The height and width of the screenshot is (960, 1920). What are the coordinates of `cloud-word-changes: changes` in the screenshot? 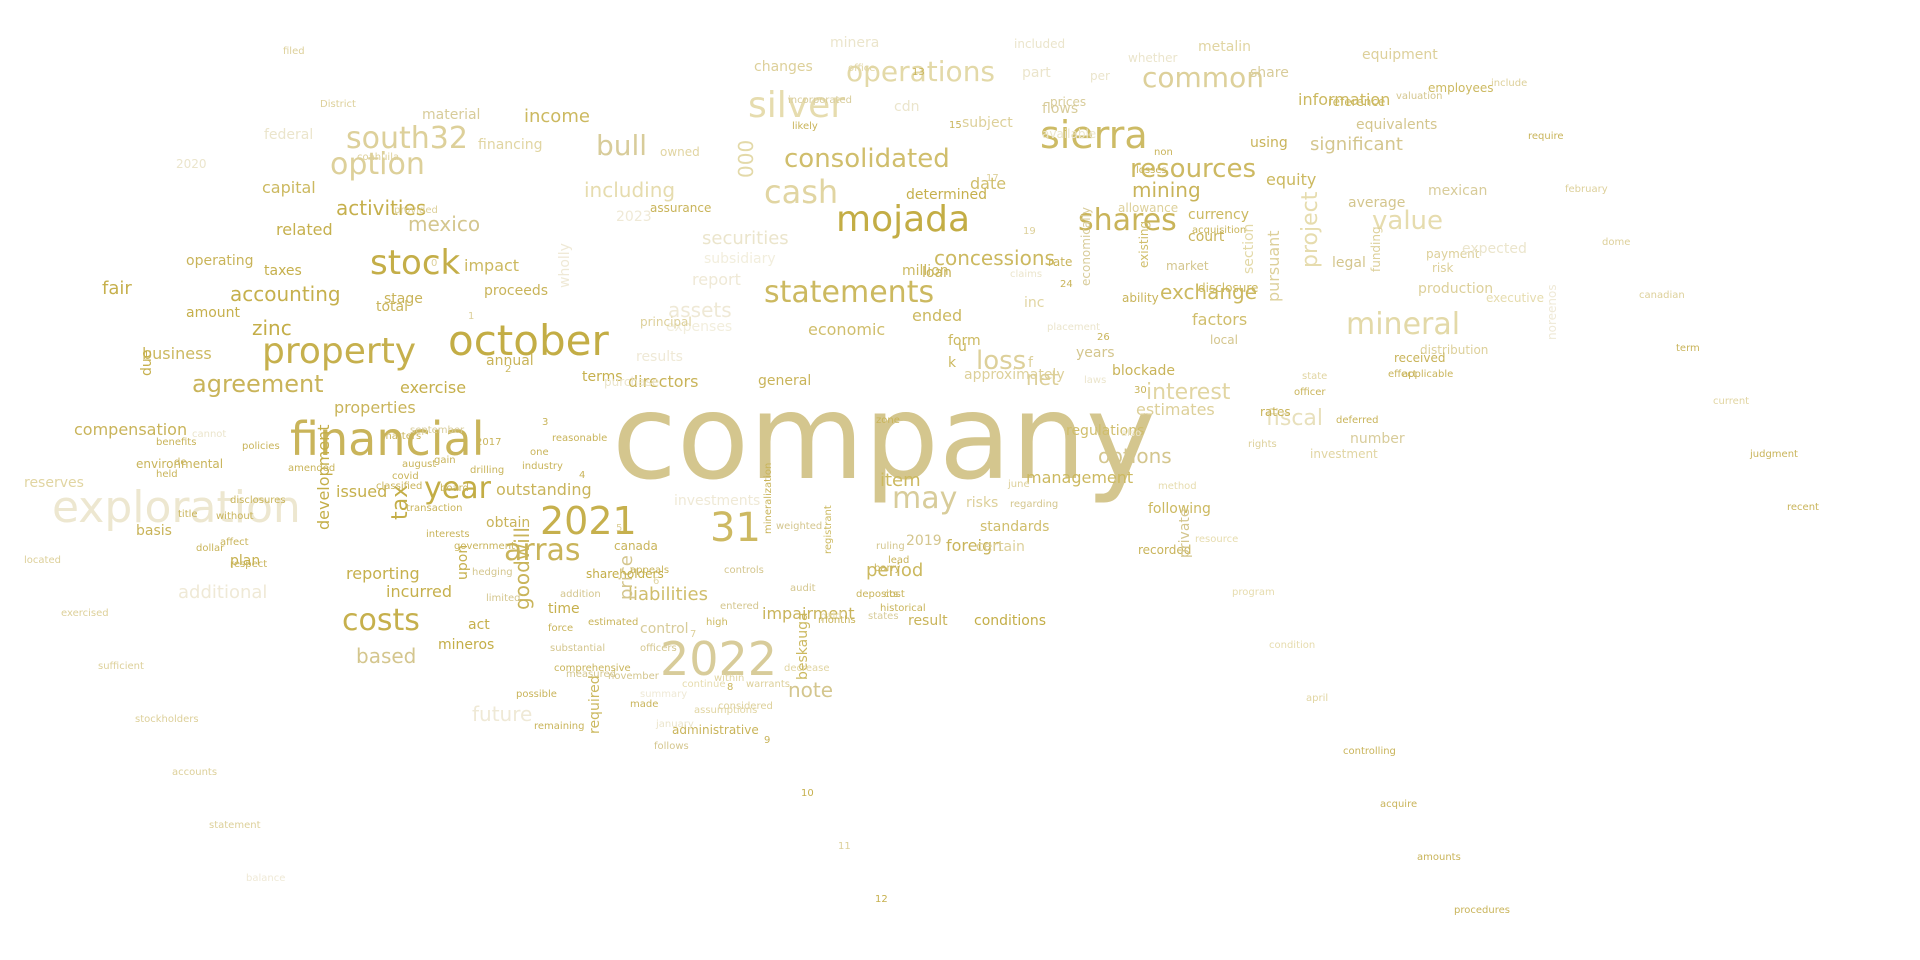 It's located at (783, 67).